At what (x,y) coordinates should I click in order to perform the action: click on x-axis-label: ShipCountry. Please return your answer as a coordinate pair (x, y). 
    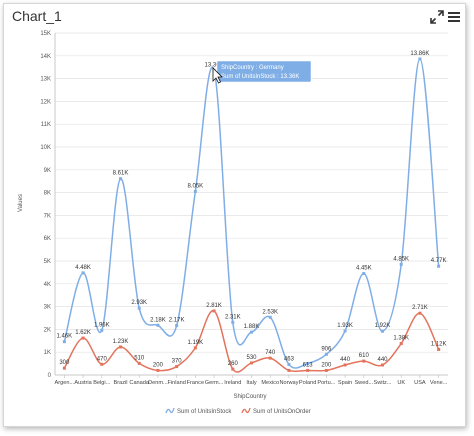
    Looking at the image, I should click on (249, 397).